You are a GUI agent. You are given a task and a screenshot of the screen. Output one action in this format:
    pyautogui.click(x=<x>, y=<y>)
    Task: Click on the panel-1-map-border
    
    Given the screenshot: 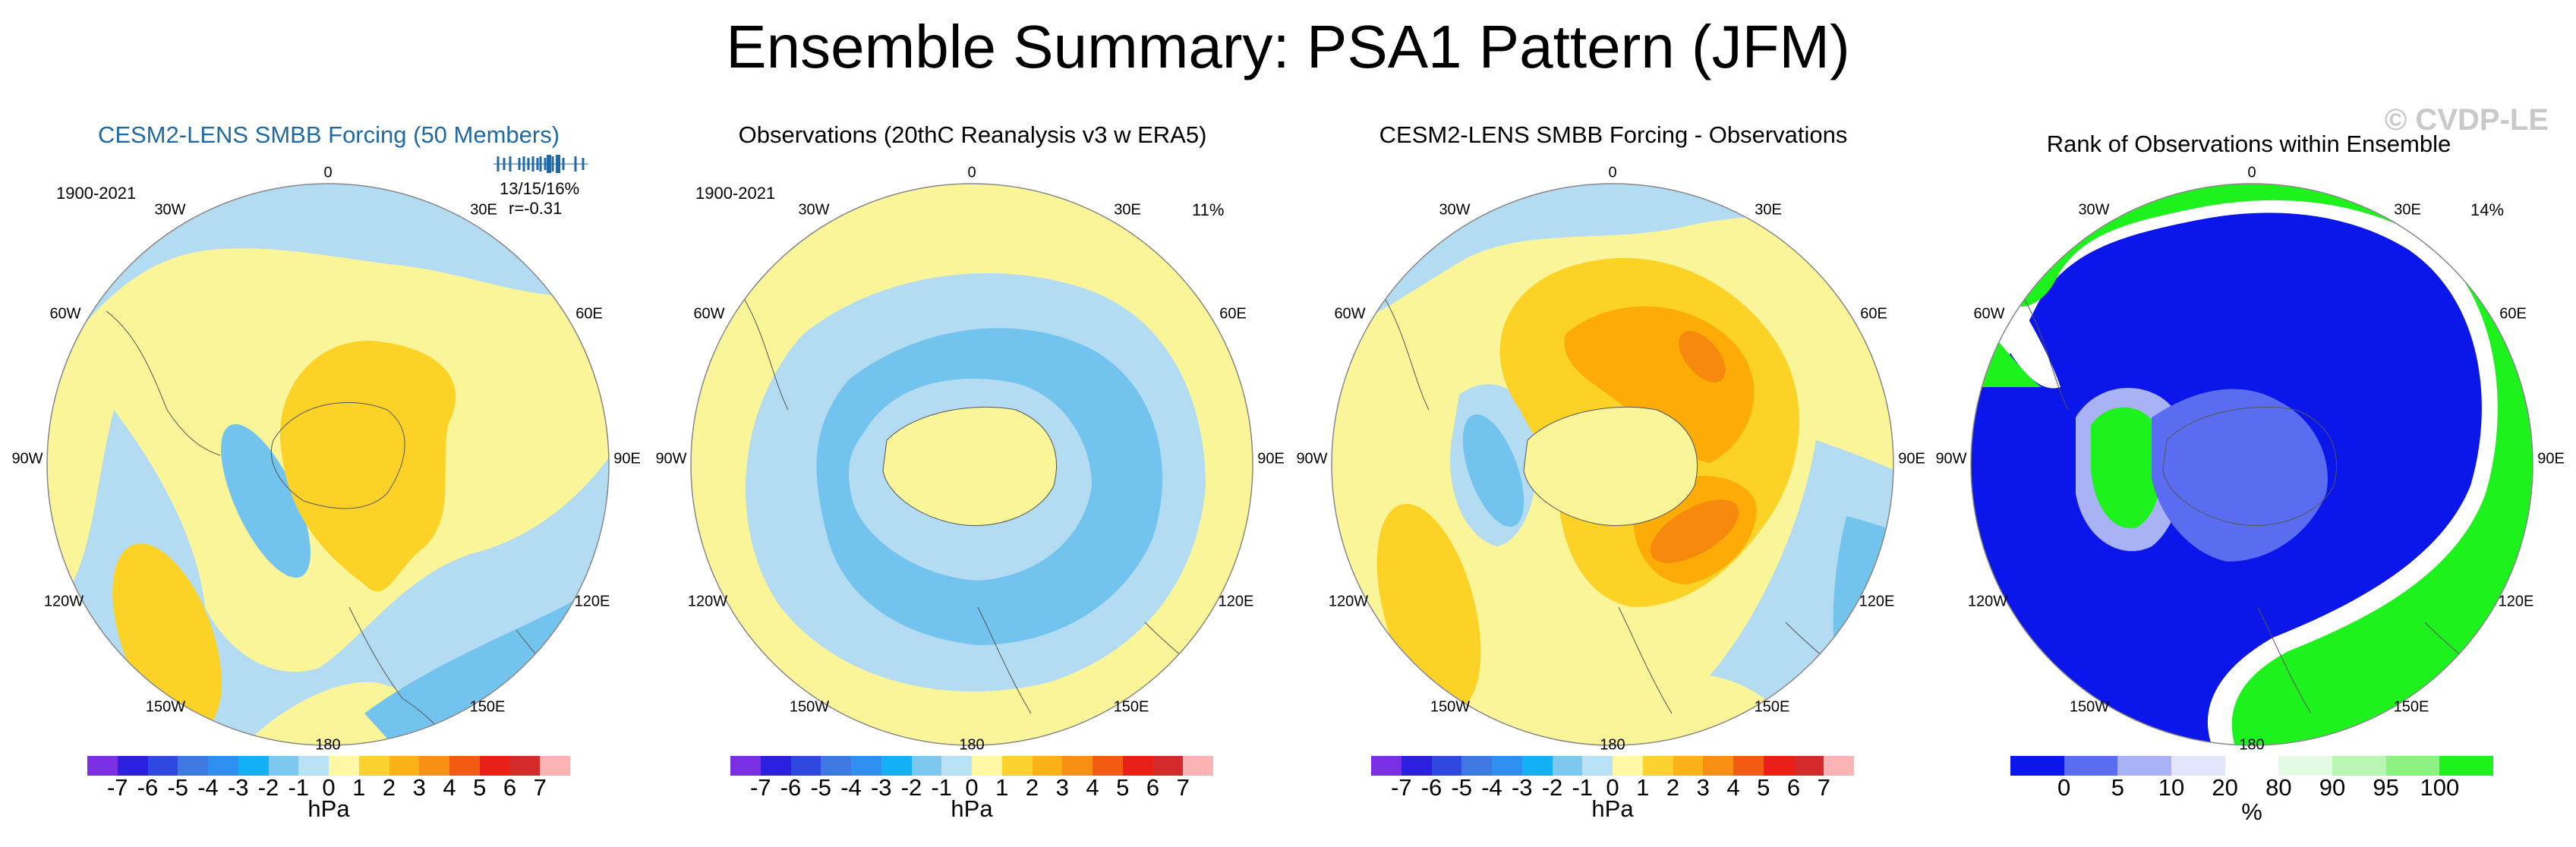 What is the action you would take?
    pyautogui.click(x=328, y=464)
    